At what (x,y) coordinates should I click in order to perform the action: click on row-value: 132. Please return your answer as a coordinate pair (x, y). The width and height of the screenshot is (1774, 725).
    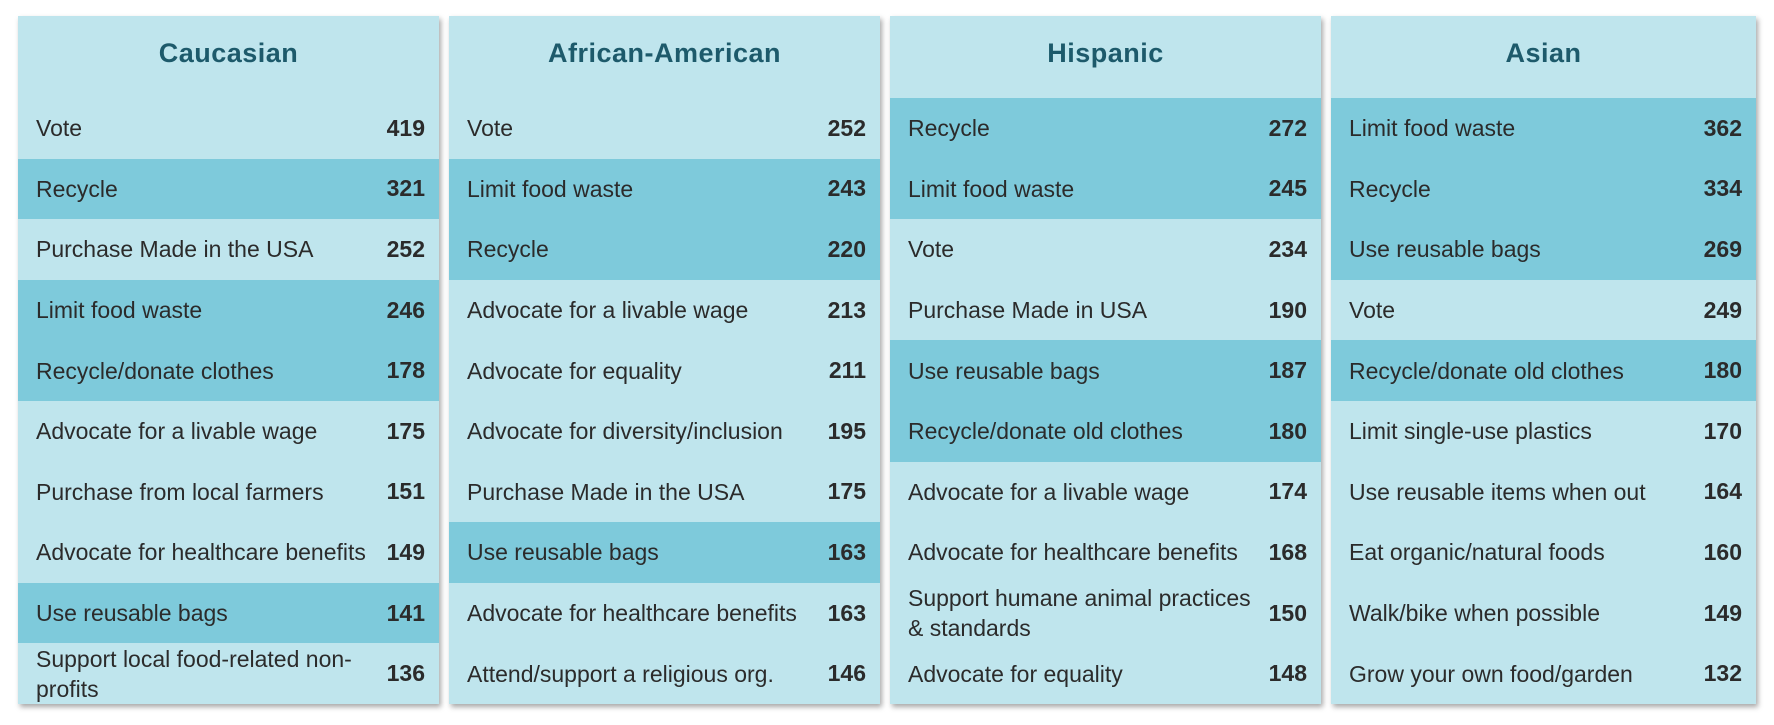
    Looking at the image, I should click on (1722, 673).